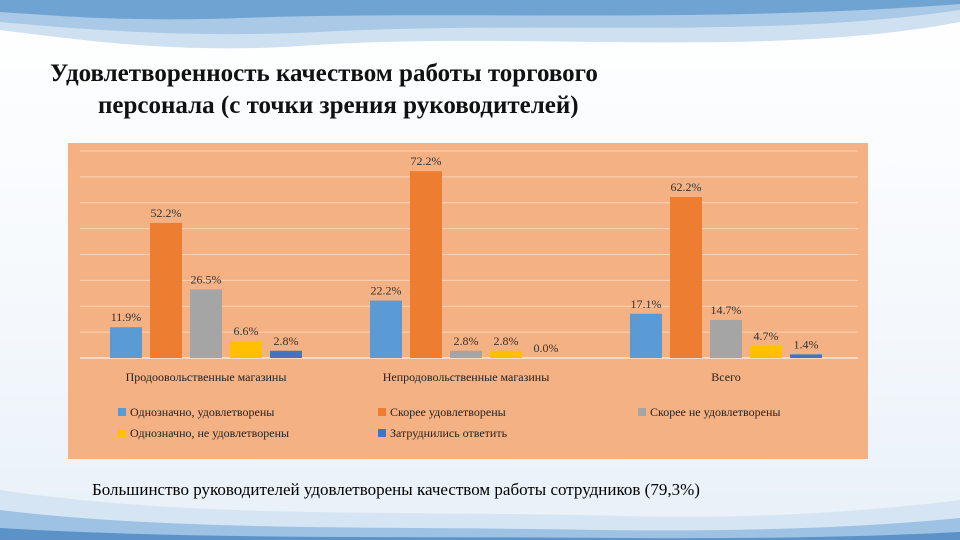 This screenshot has width=960, height=540. Describe the element at coordinates (206, 279) in the screenshot. I see `data-label: 26.5%` at that location.